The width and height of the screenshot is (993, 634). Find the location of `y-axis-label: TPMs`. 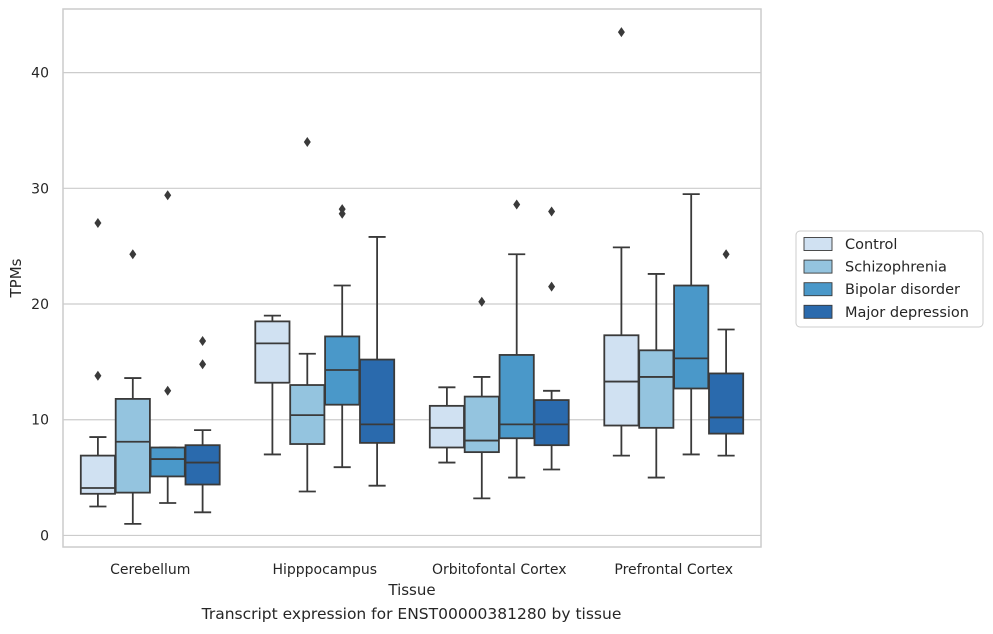

y-axis-label: TPMs is located at coordinates (16, 278).